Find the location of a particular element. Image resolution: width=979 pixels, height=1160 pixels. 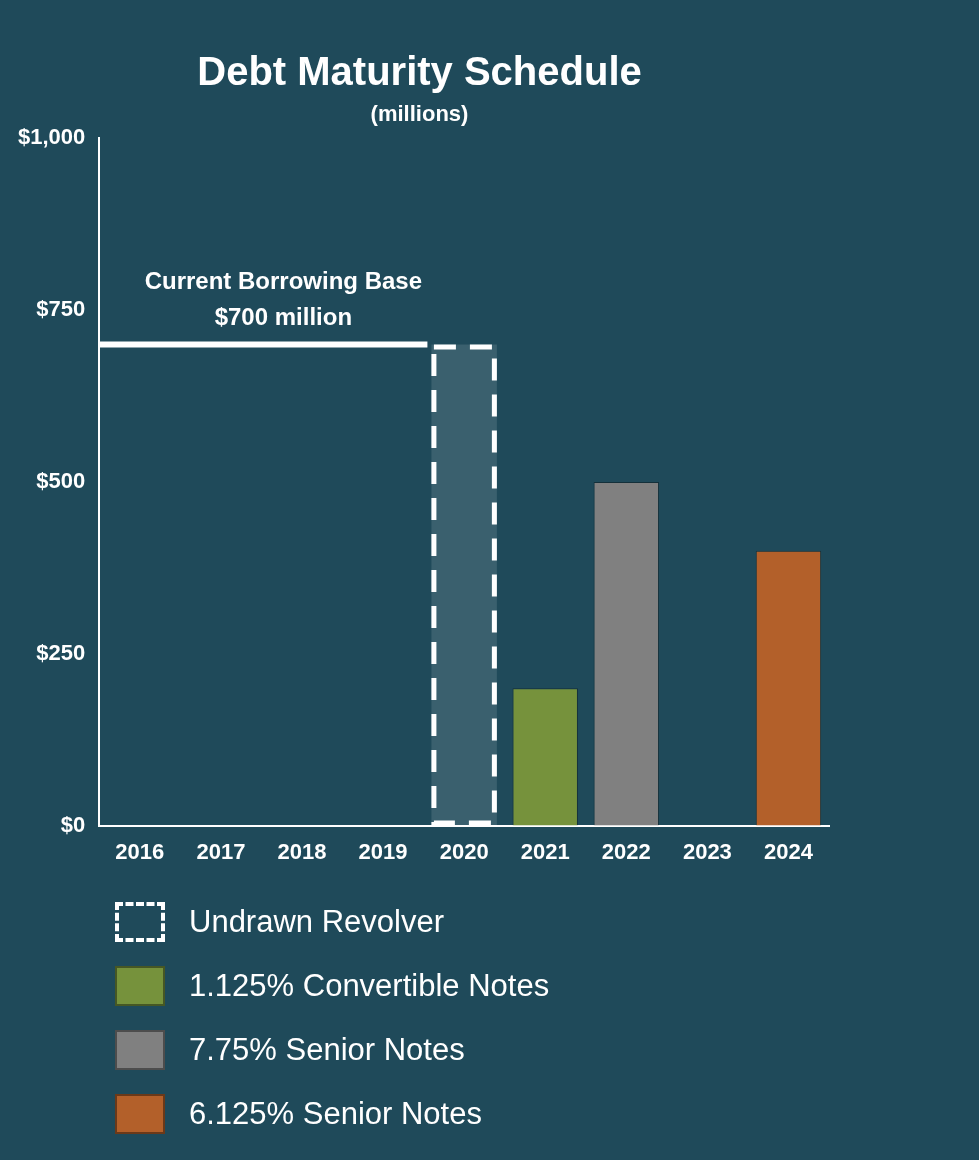

y-tick-label: $500 is located at coordinates (61, 481).